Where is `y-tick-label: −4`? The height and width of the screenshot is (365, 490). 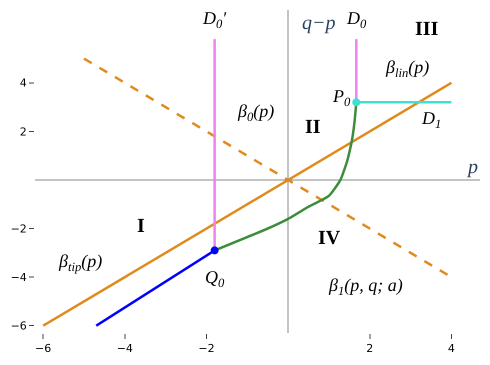 y-tick-label: −4 is located at coordinates (18, 277).